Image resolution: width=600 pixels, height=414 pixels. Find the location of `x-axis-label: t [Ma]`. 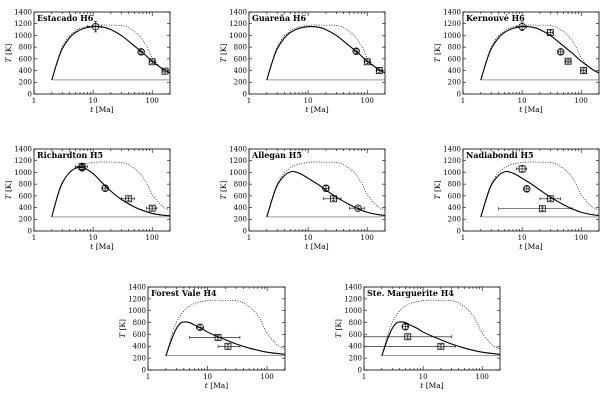

x-axis-label: t [Ma] is located at coordinates (431, 385).